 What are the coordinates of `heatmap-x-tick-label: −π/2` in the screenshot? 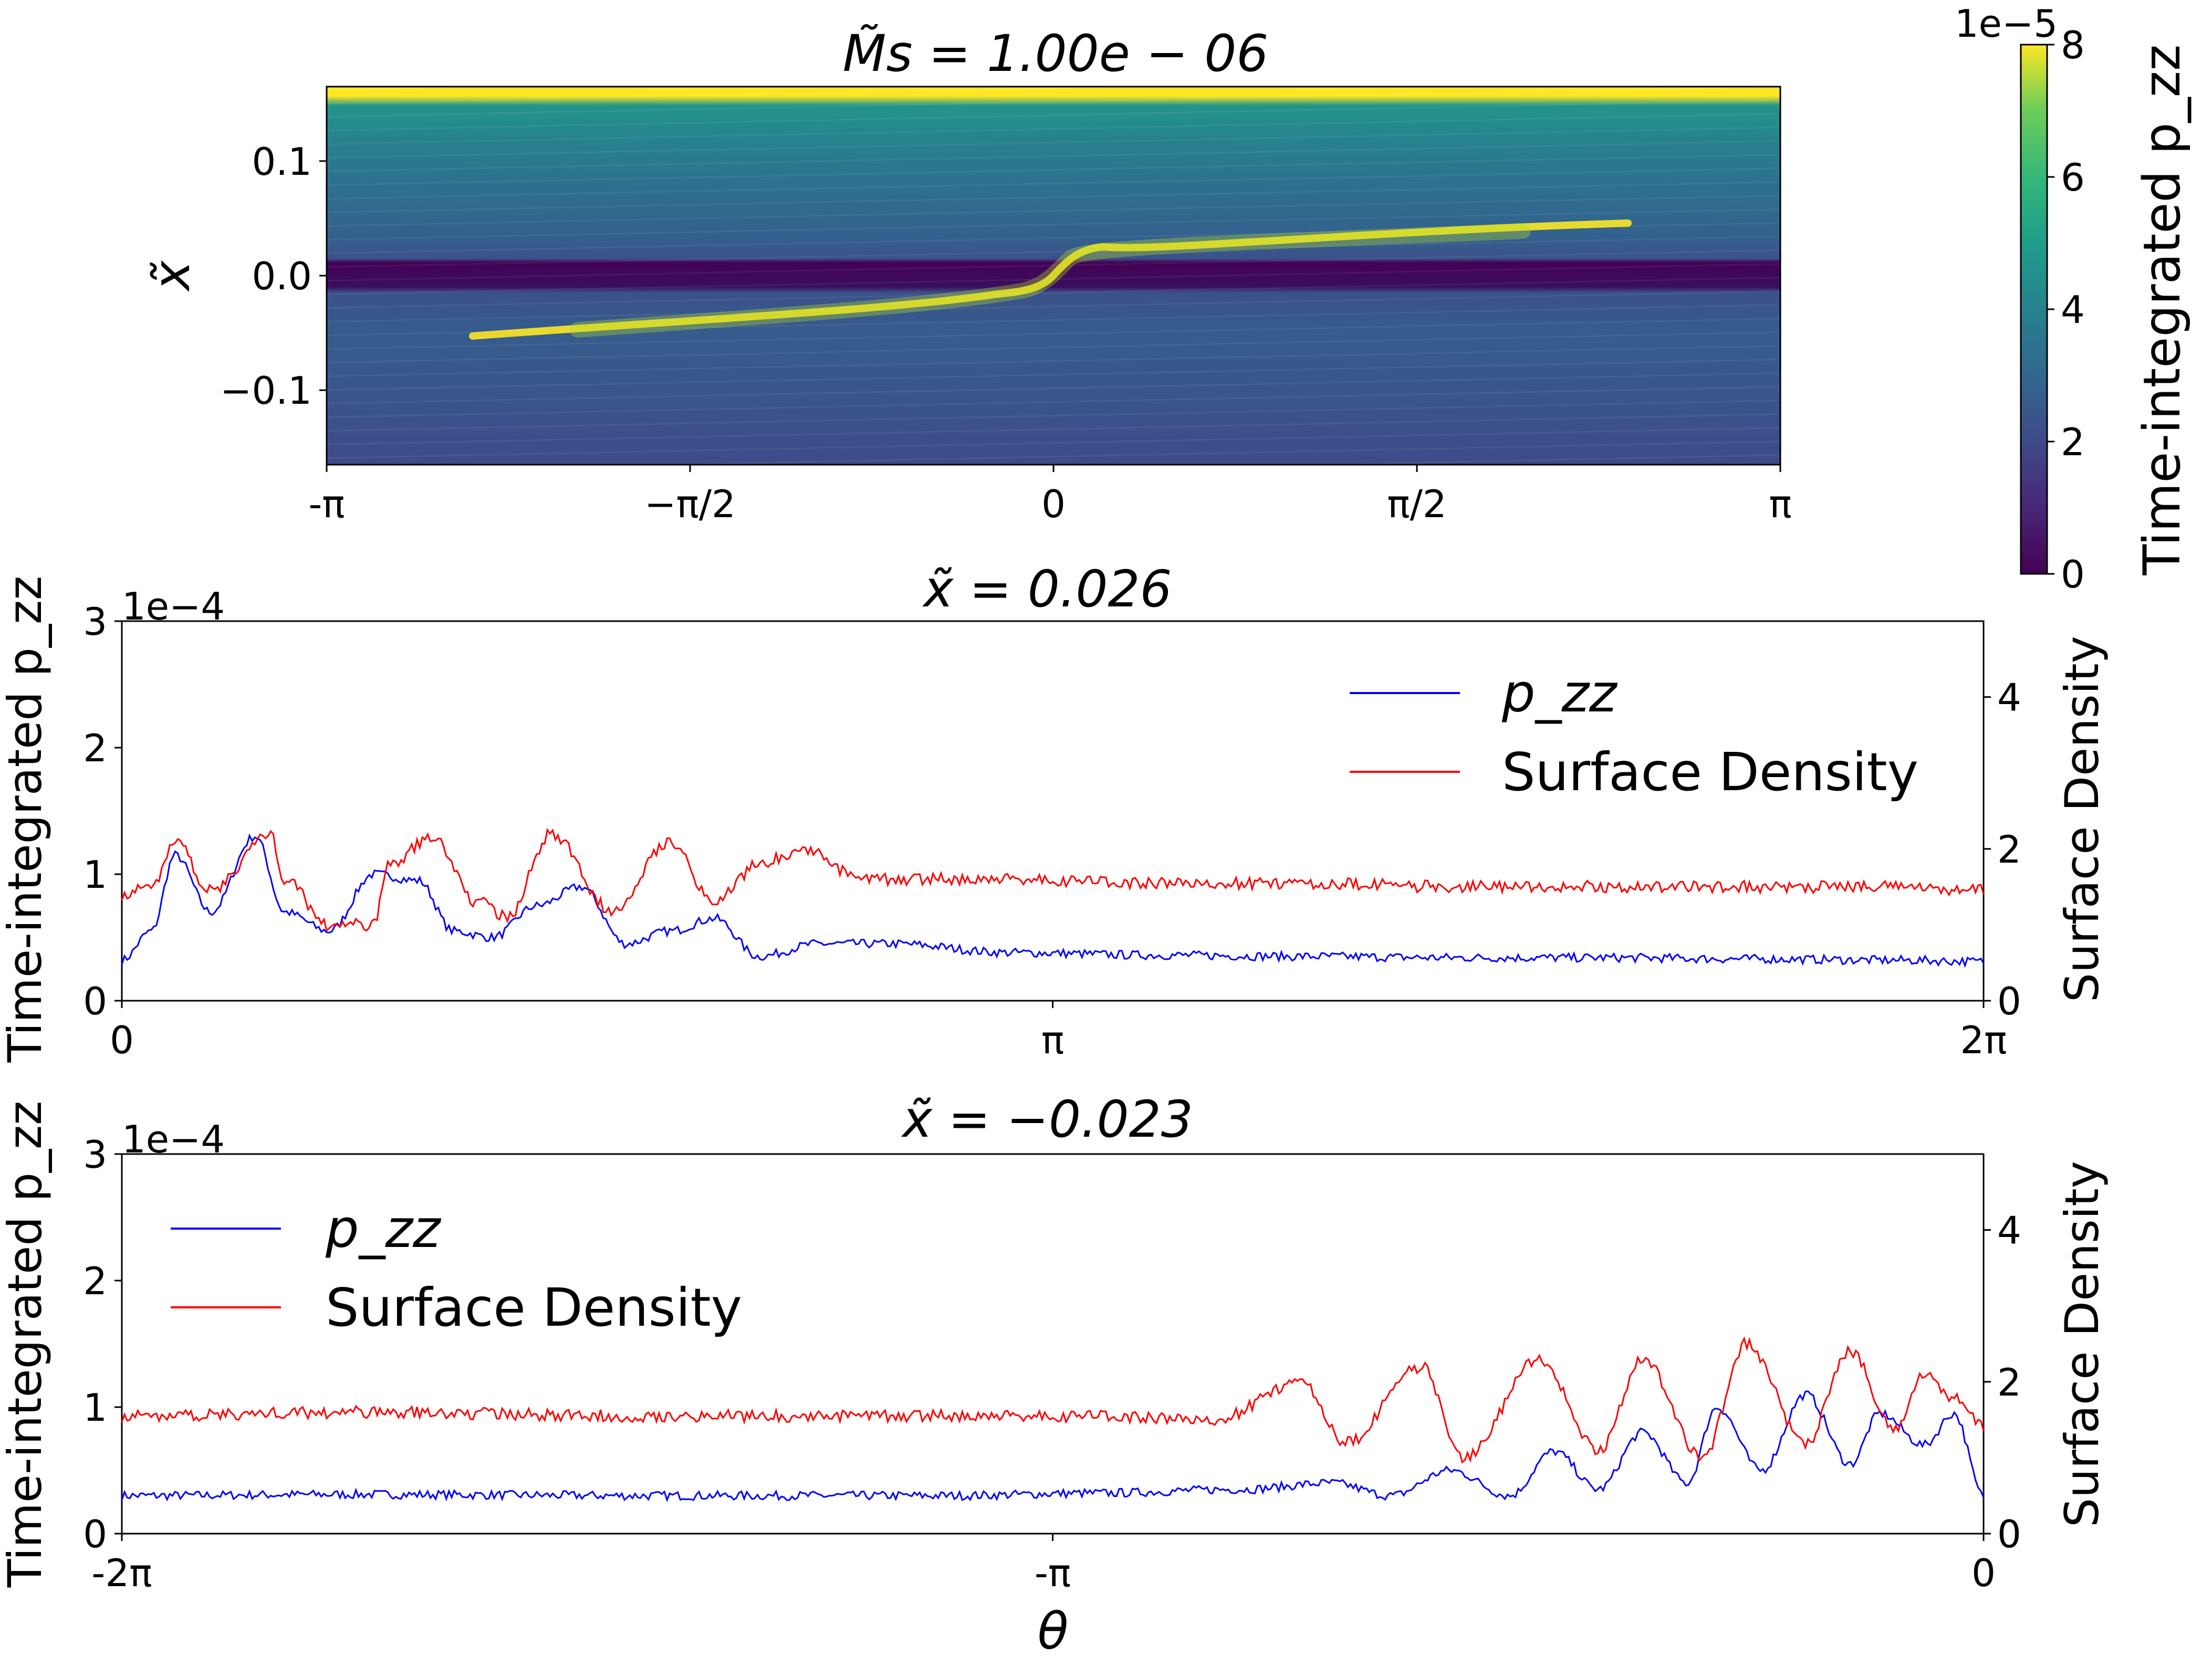 It's located at (690, 504).